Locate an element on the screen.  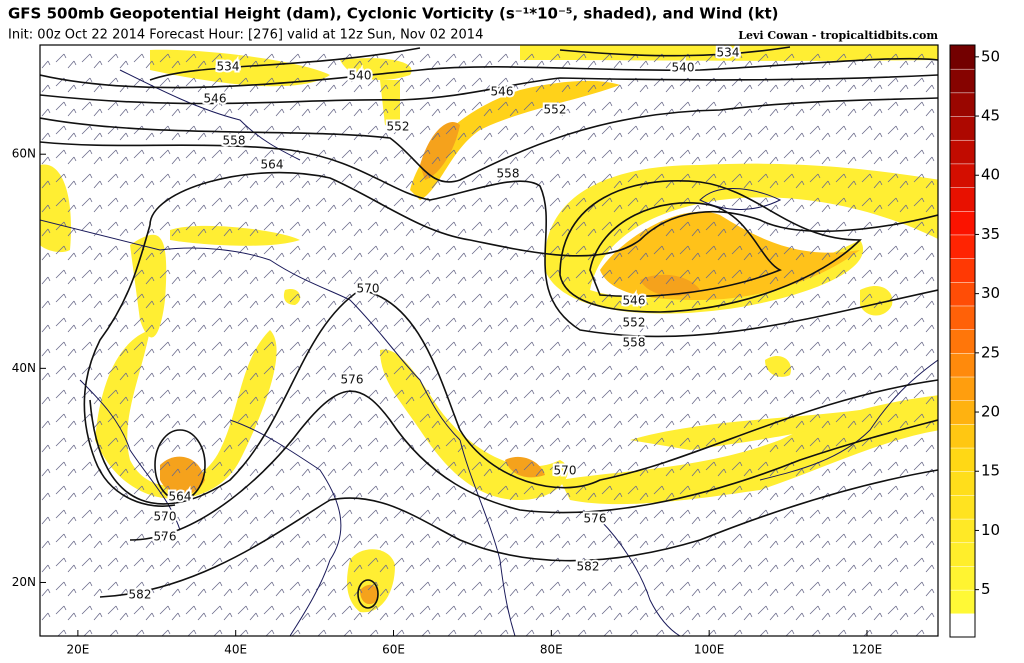
colorbar-frame is located at coordinates (962, 341).